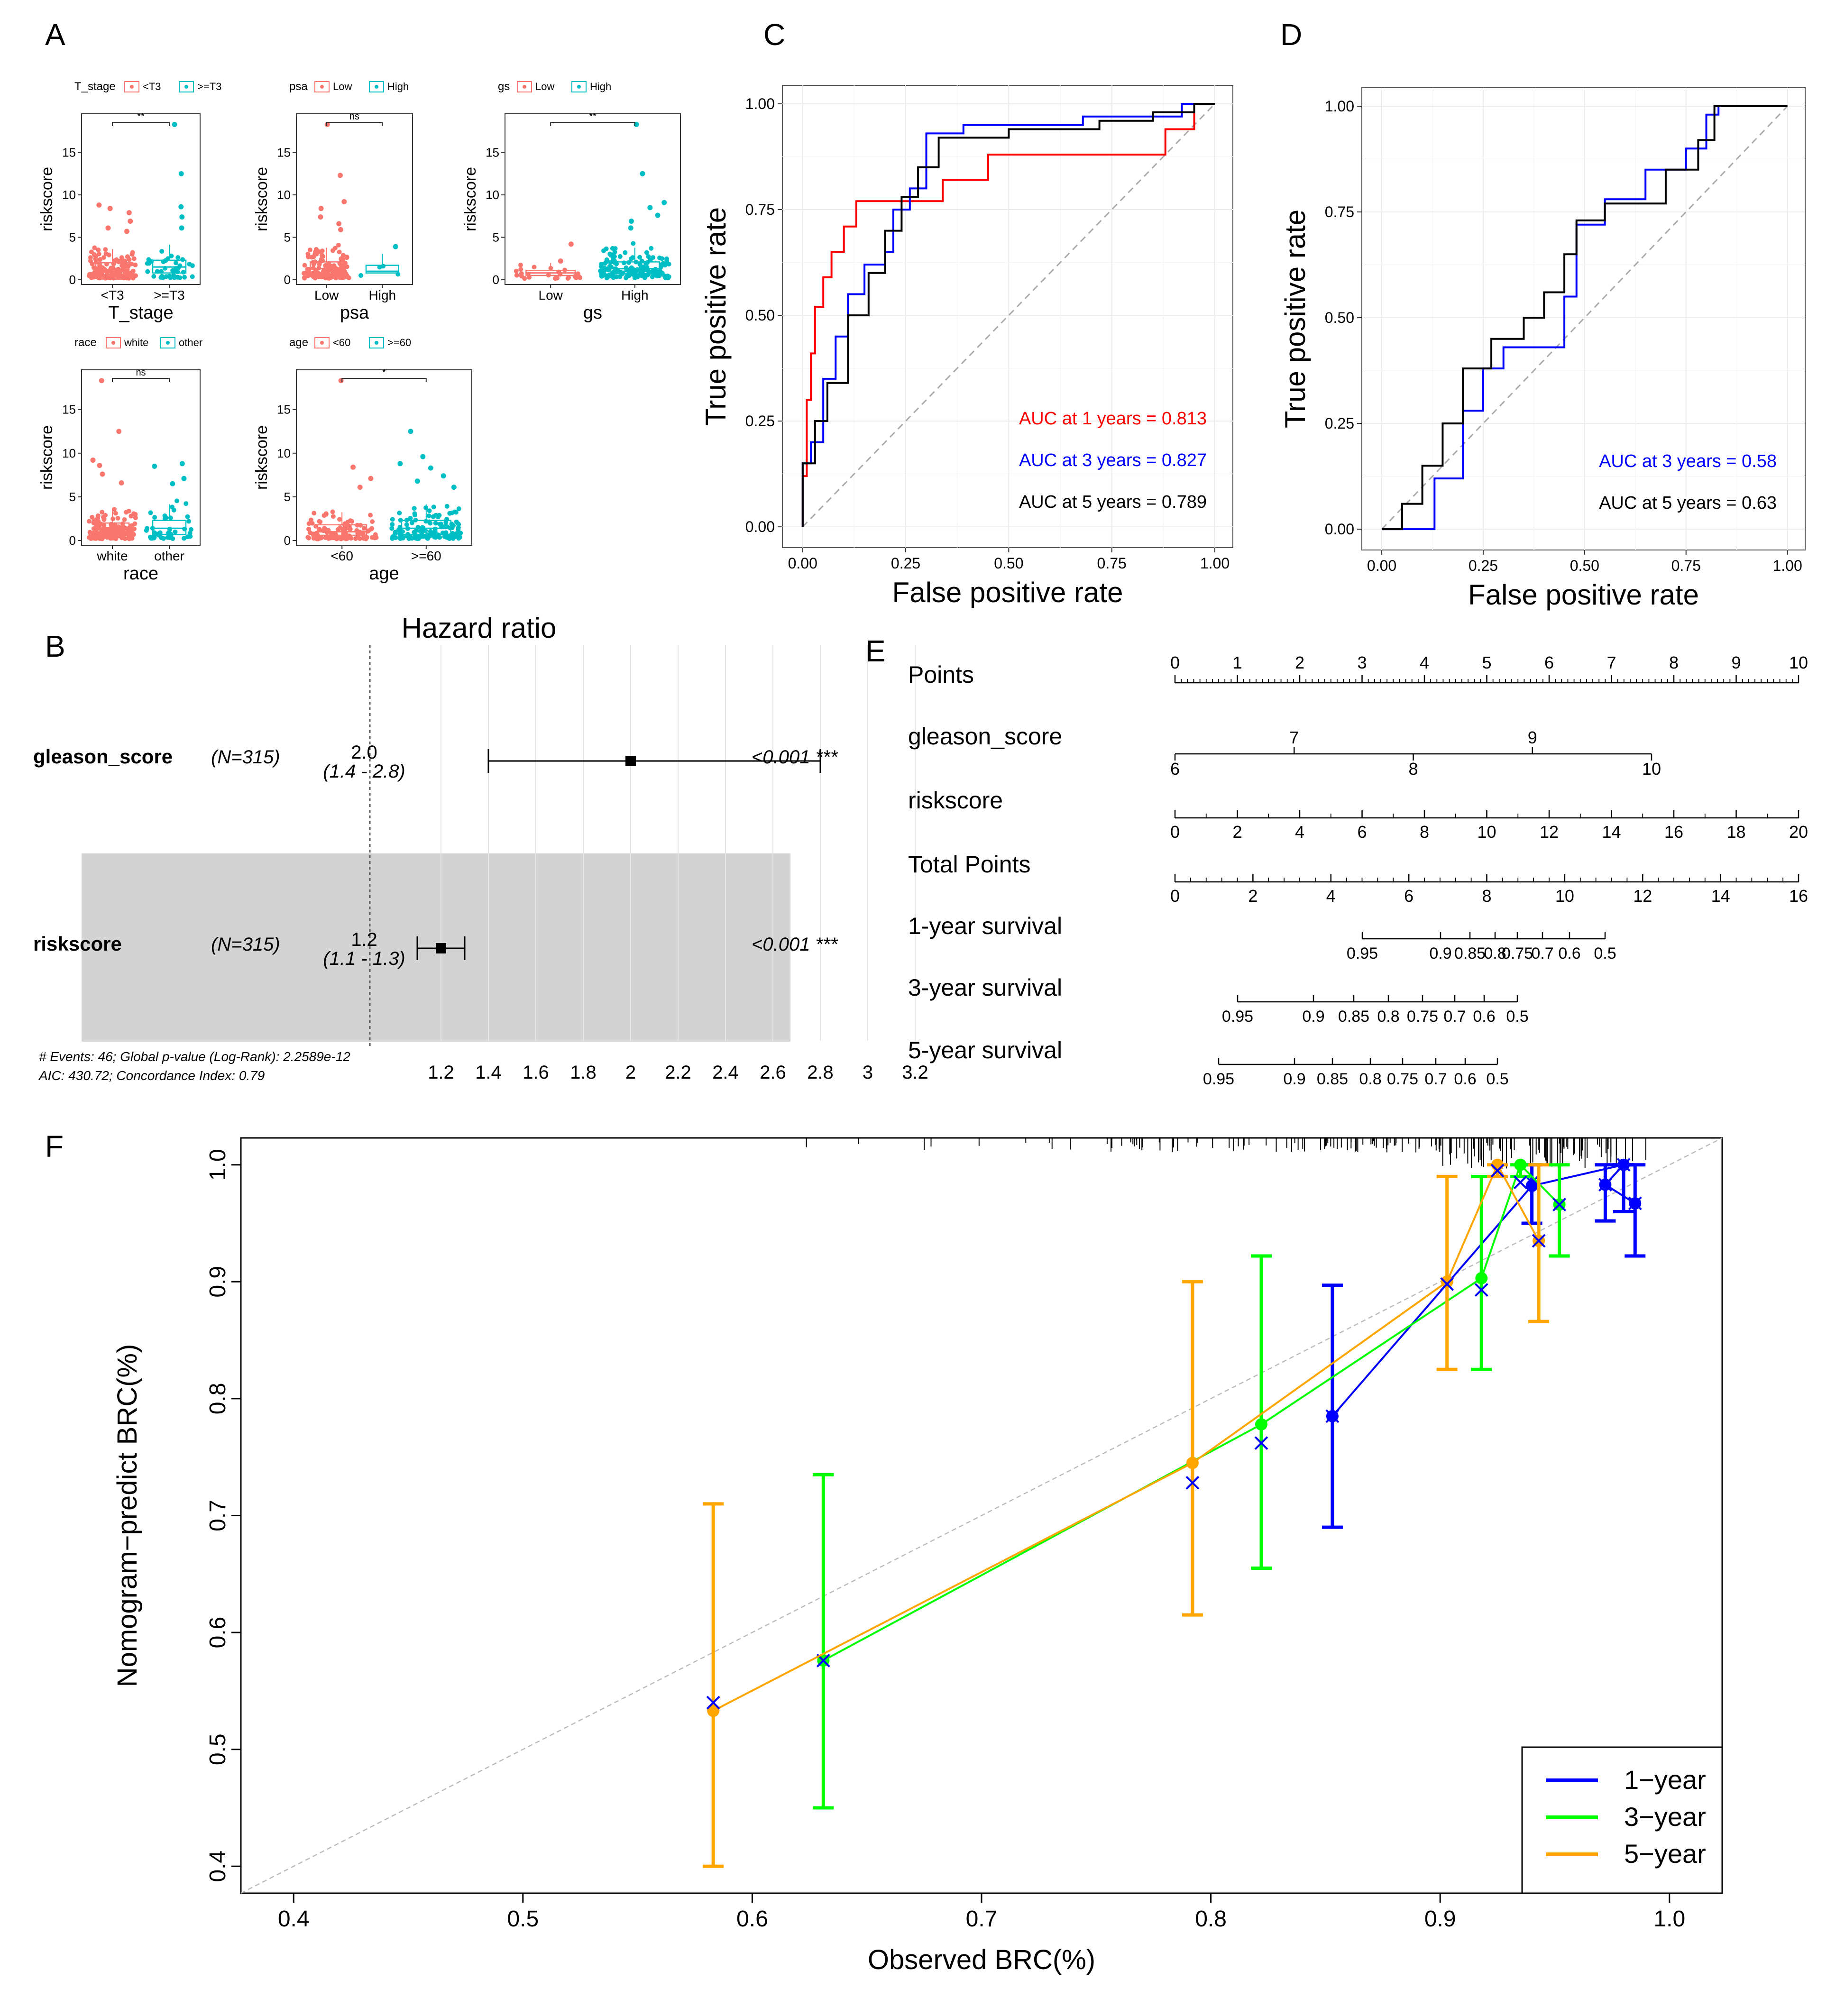 The height and width of the screenshot is (2016, 1836). What do you see at coordinates (1486, 896) in the screenshot?
I see `total-tick-label: 8` at bounding box center [1486, 896].